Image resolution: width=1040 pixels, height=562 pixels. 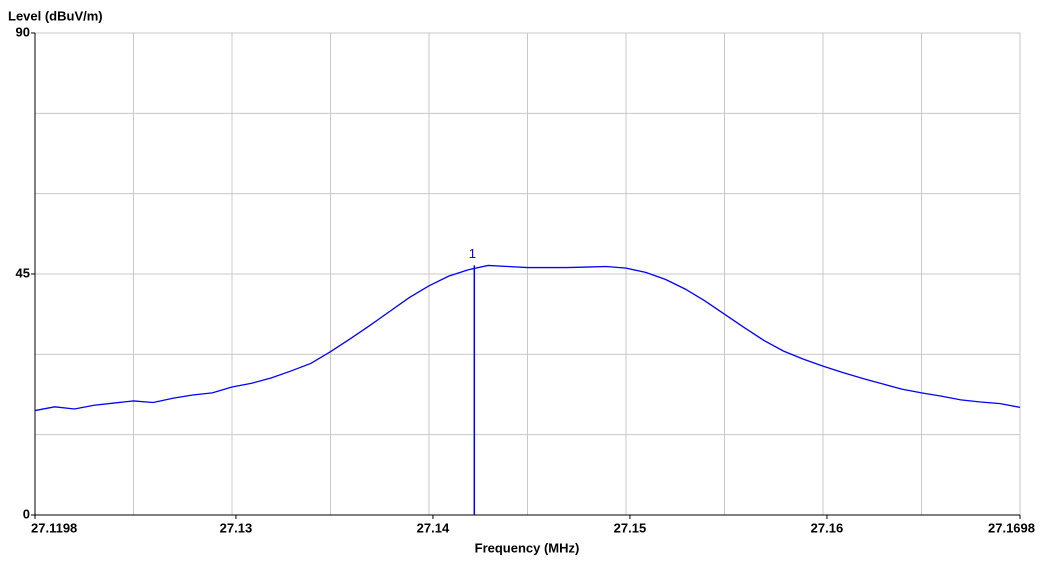 What do you see at coordinates (433, 527) in the screenshot?
I see `x-tick-label: 27.14` at bounding box center [433, 527].